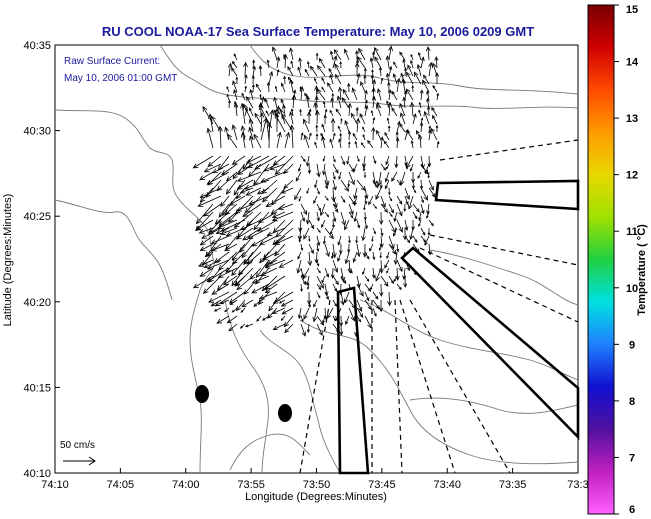  Describe the element at coordinates (632, 289) in the screenshot. I see `colorbar-tick-label: 10` at that location.